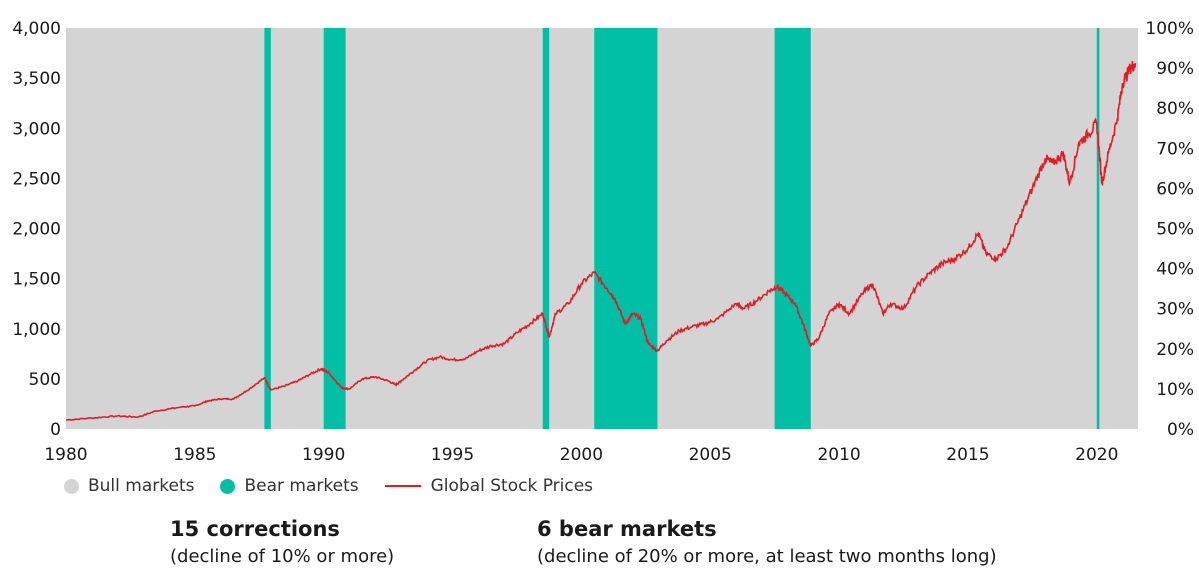  What do you see at coordinates (255, 529) in the screenshot?
I see `corrections-title: 15 corrections` at bounding box center [255, 529].